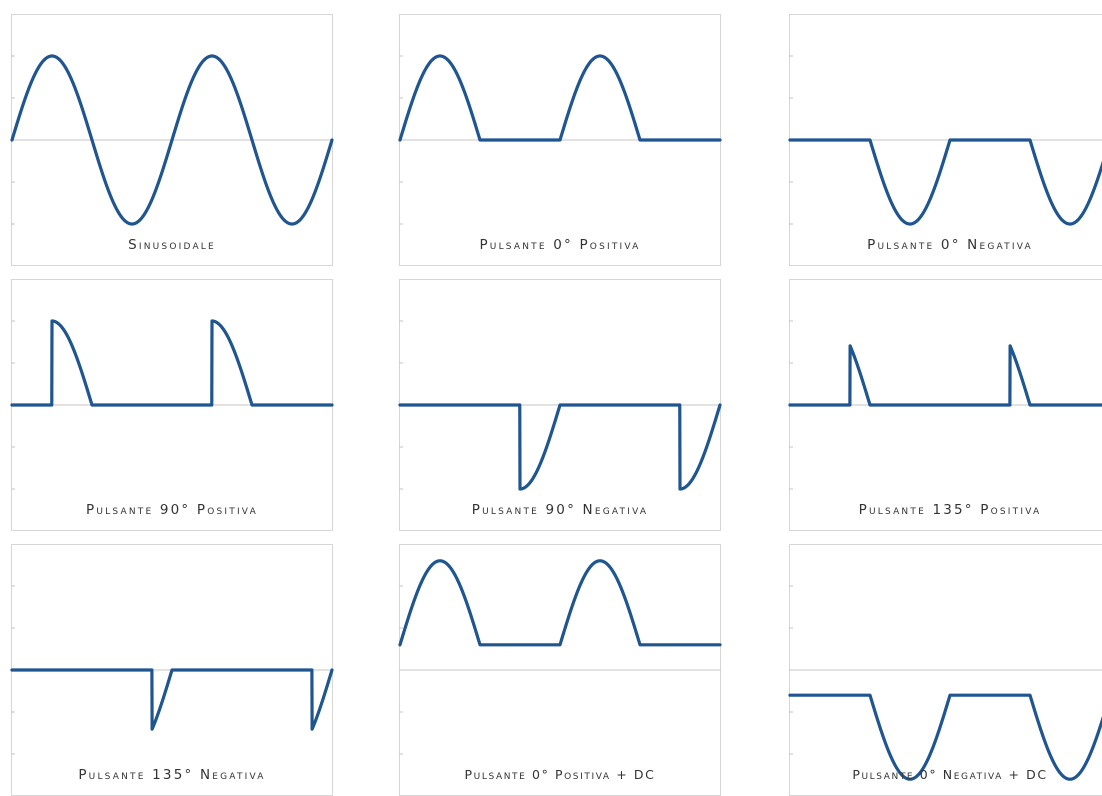 The image size is (1102, 796). What do you see at coordinates (950, 245) in the screenshot?
I see `chart-title: Pulsante 0° Negativa` at bounding box center [950, 245].